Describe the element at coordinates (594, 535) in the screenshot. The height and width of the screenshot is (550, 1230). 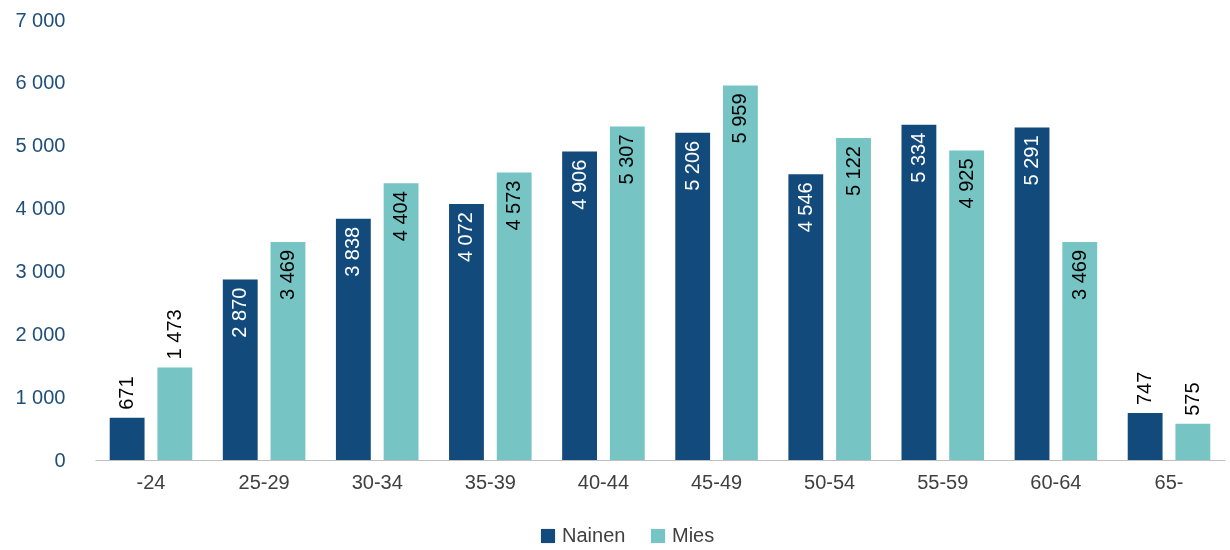
I see `legend-label: Nainen` at that location.